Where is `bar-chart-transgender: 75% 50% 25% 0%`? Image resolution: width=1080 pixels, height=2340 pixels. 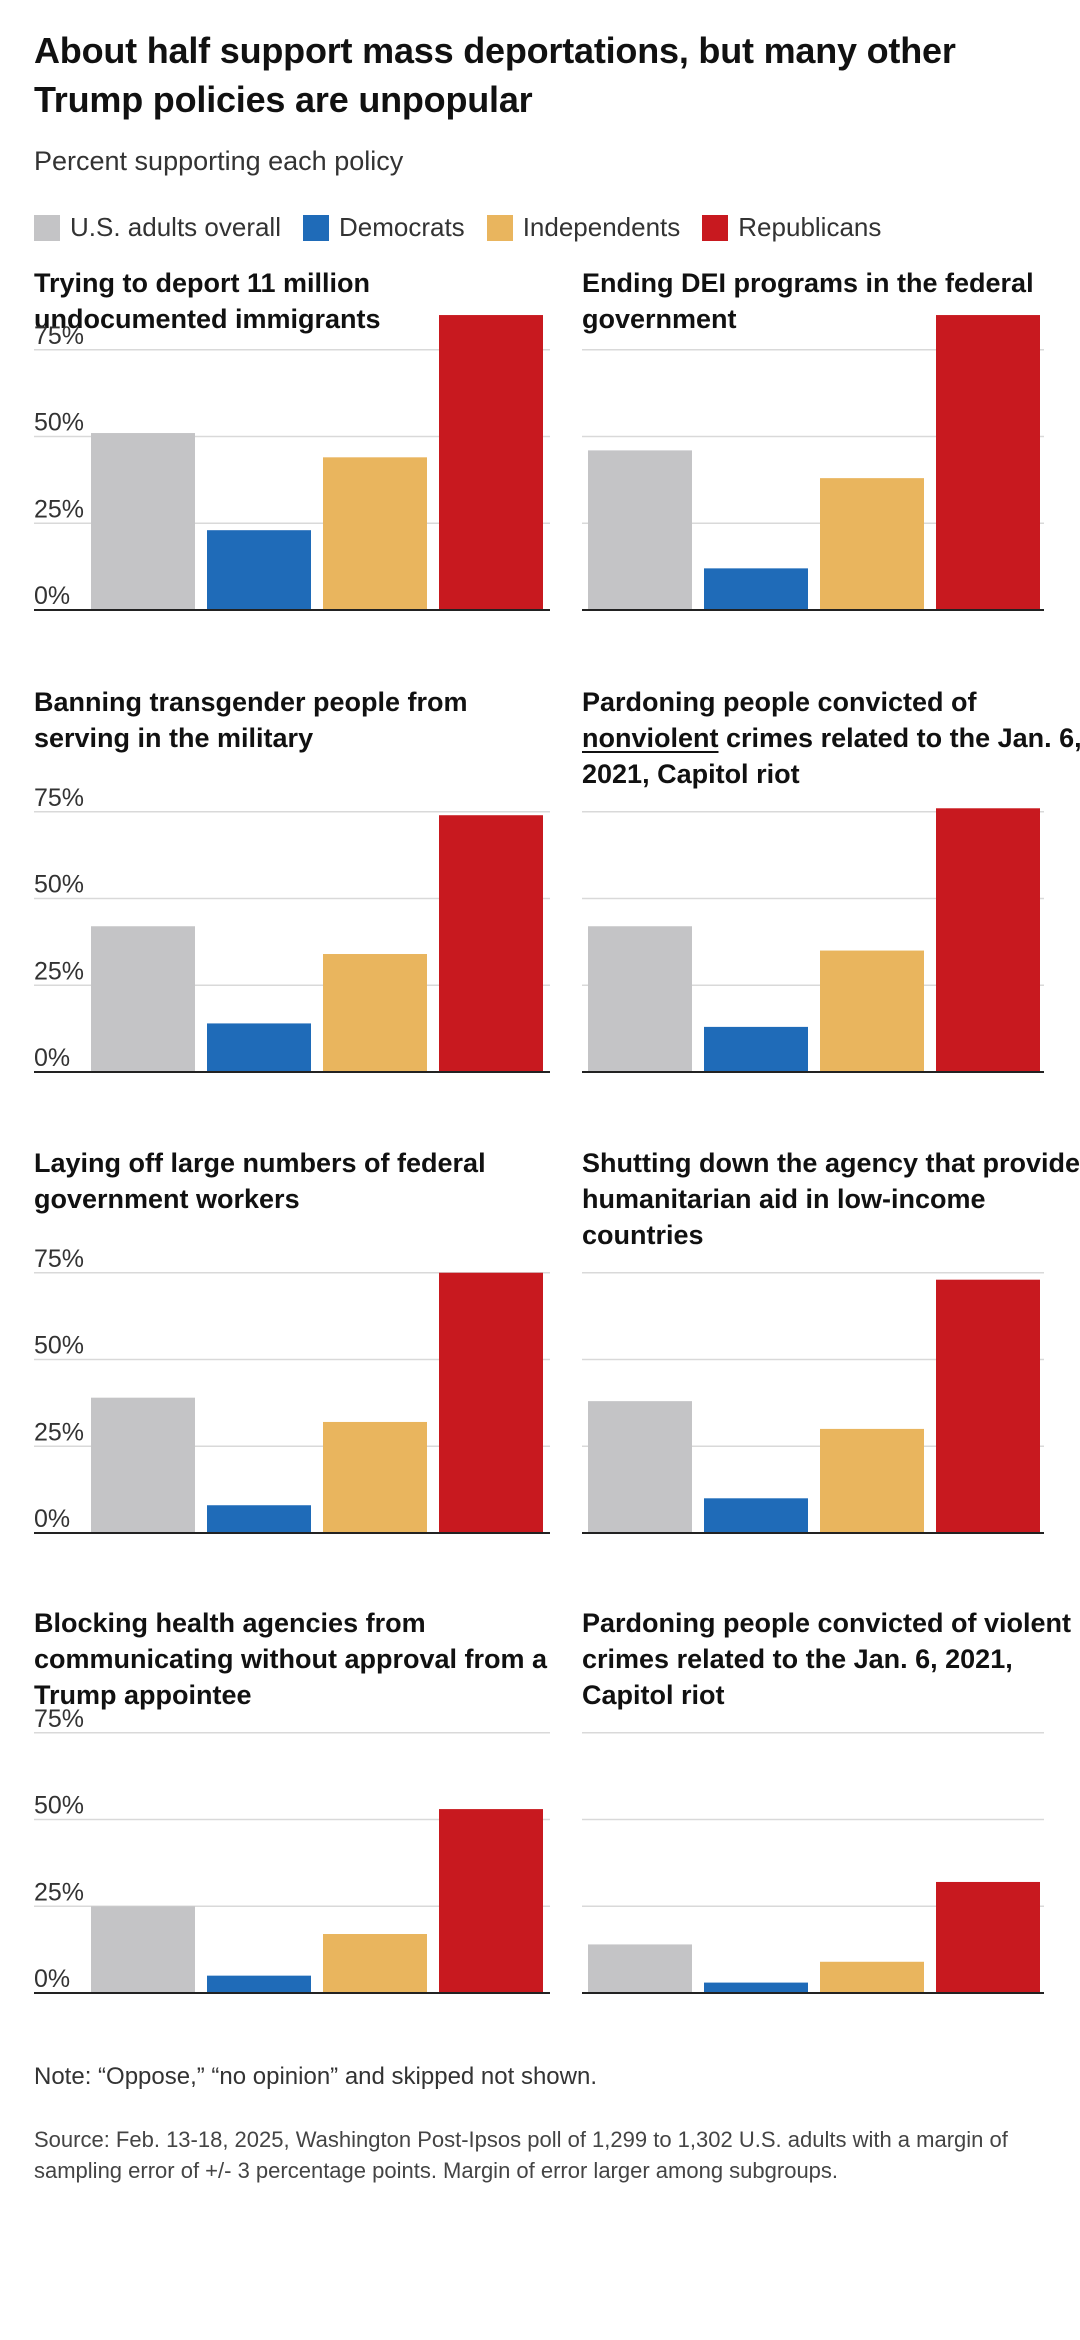 bar-chart-transgender: 75% 50% 25% 0% is located at coordinates (292, 928).